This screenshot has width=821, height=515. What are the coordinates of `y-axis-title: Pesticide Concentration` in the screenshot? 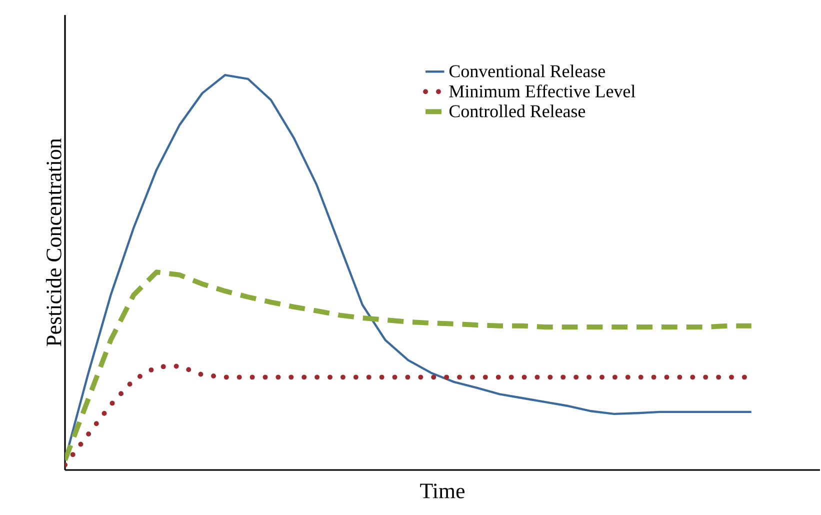 It's located at (54, 242).